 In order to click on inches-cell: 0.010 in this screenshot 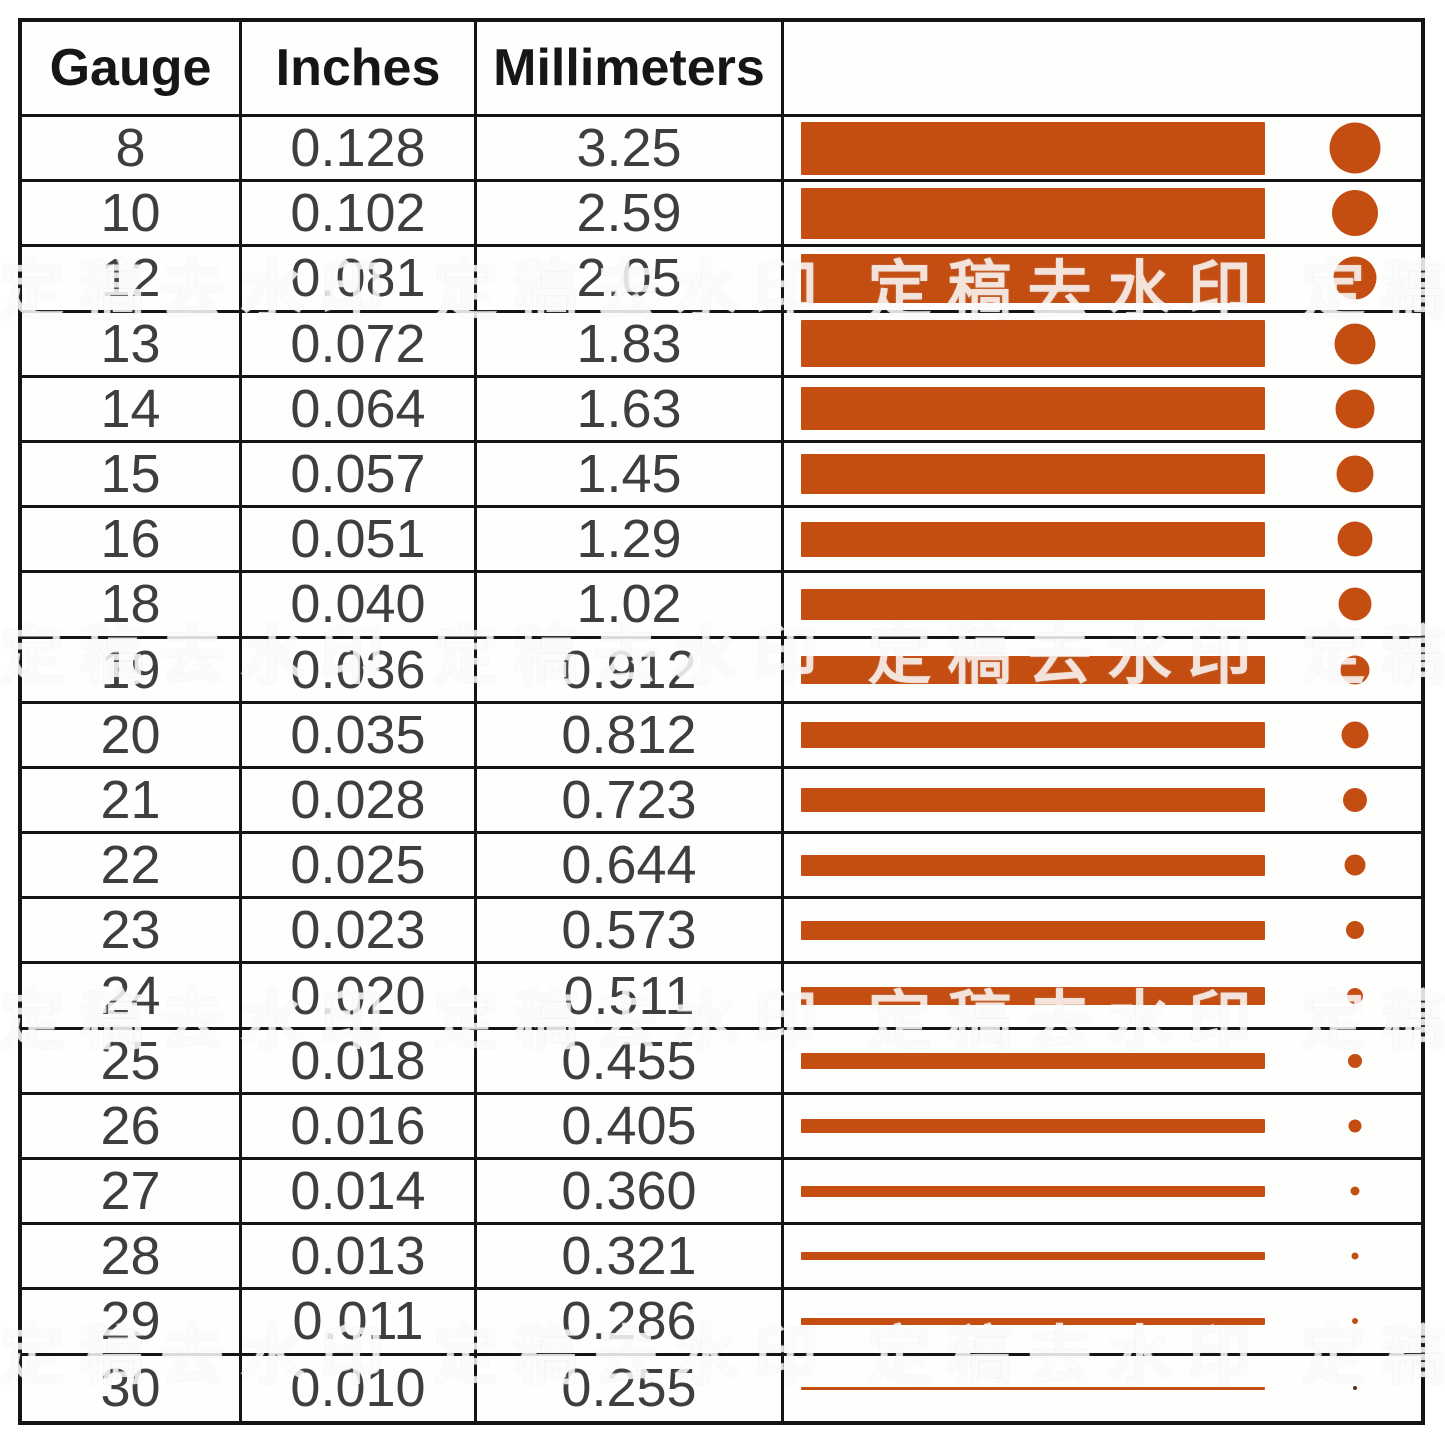, I will do `click(359, 1388)`.